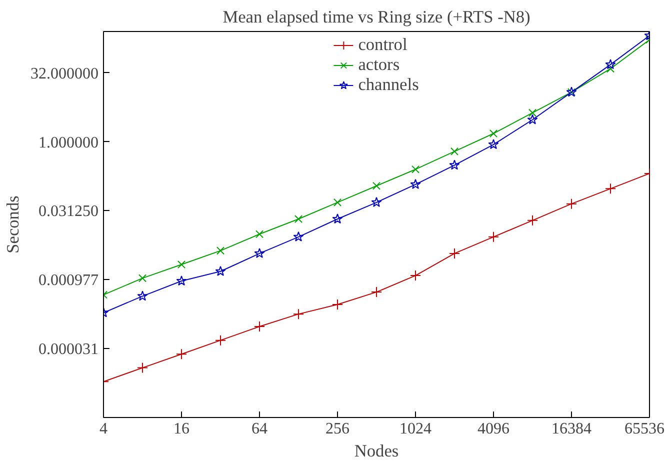 Image resolution: width=668 pixels, height=467 pixels. What do you see at coordinates (388, 85) in the screenshot?
I see `legend-label: channels` at bounding box center [388, 85].